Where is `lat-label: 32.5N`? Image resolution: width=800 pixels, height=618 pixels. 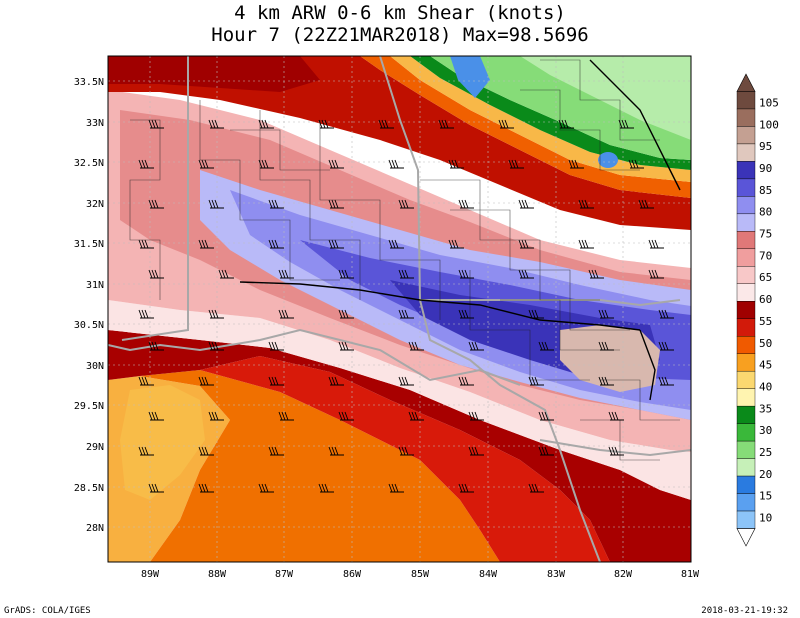 lat-label: 32.5N is located at coordinates (89, 163).